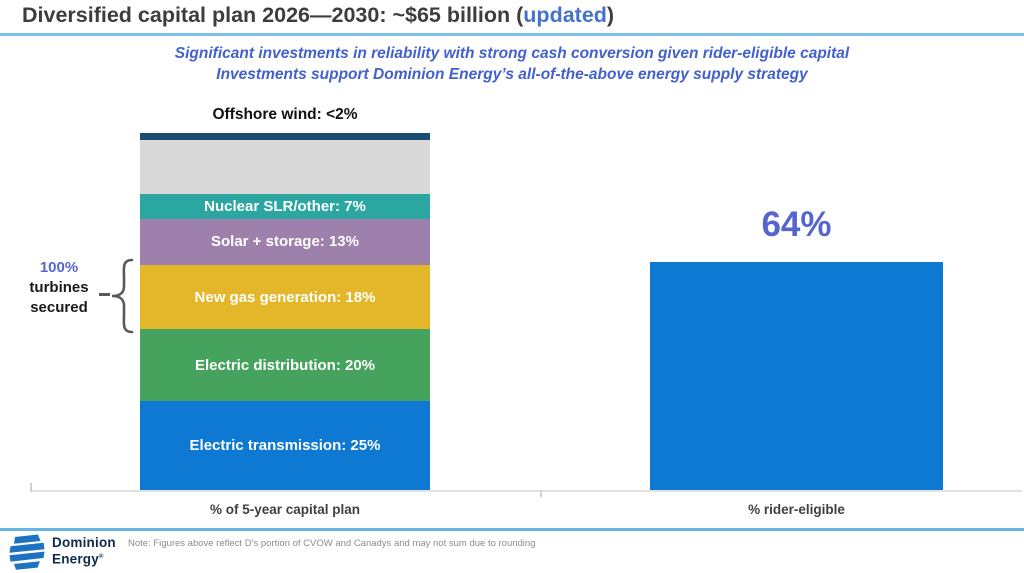 The image size is (1024, 573). I want to click on page-title-updated-highlight: updated, so click(565, 15).